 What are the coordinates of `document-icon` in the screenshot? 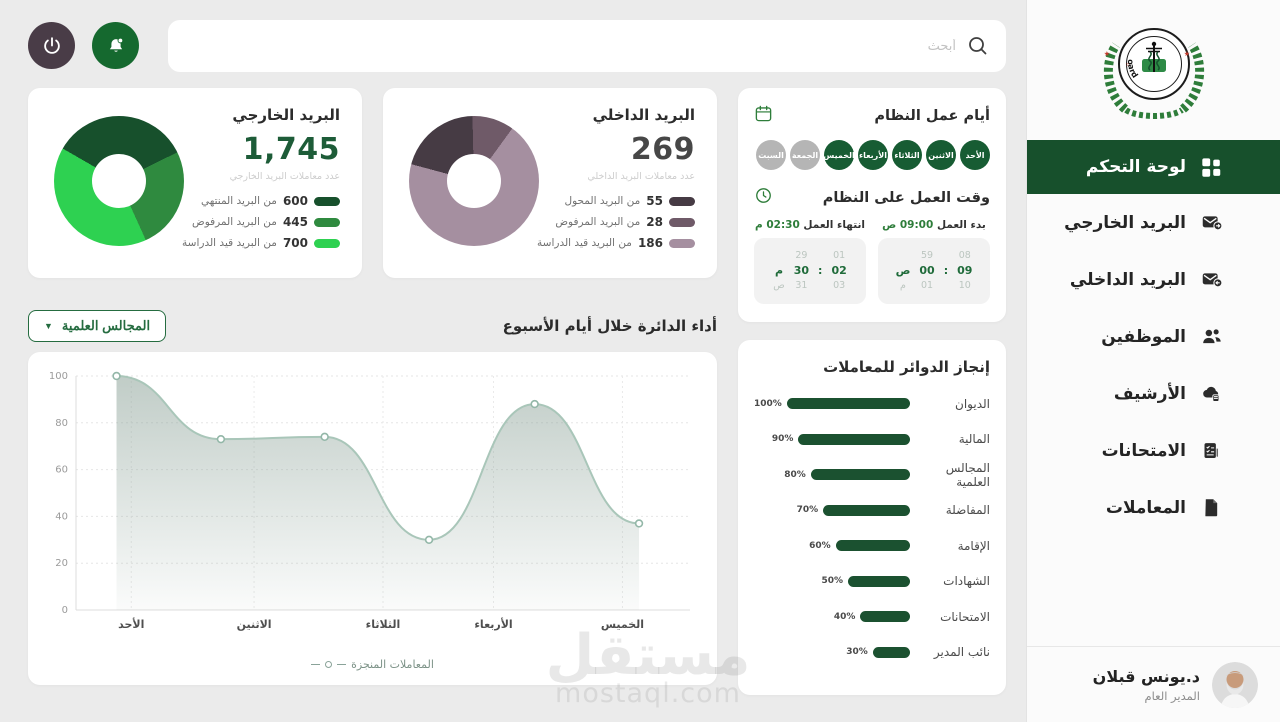 It's located at (1211, 508).